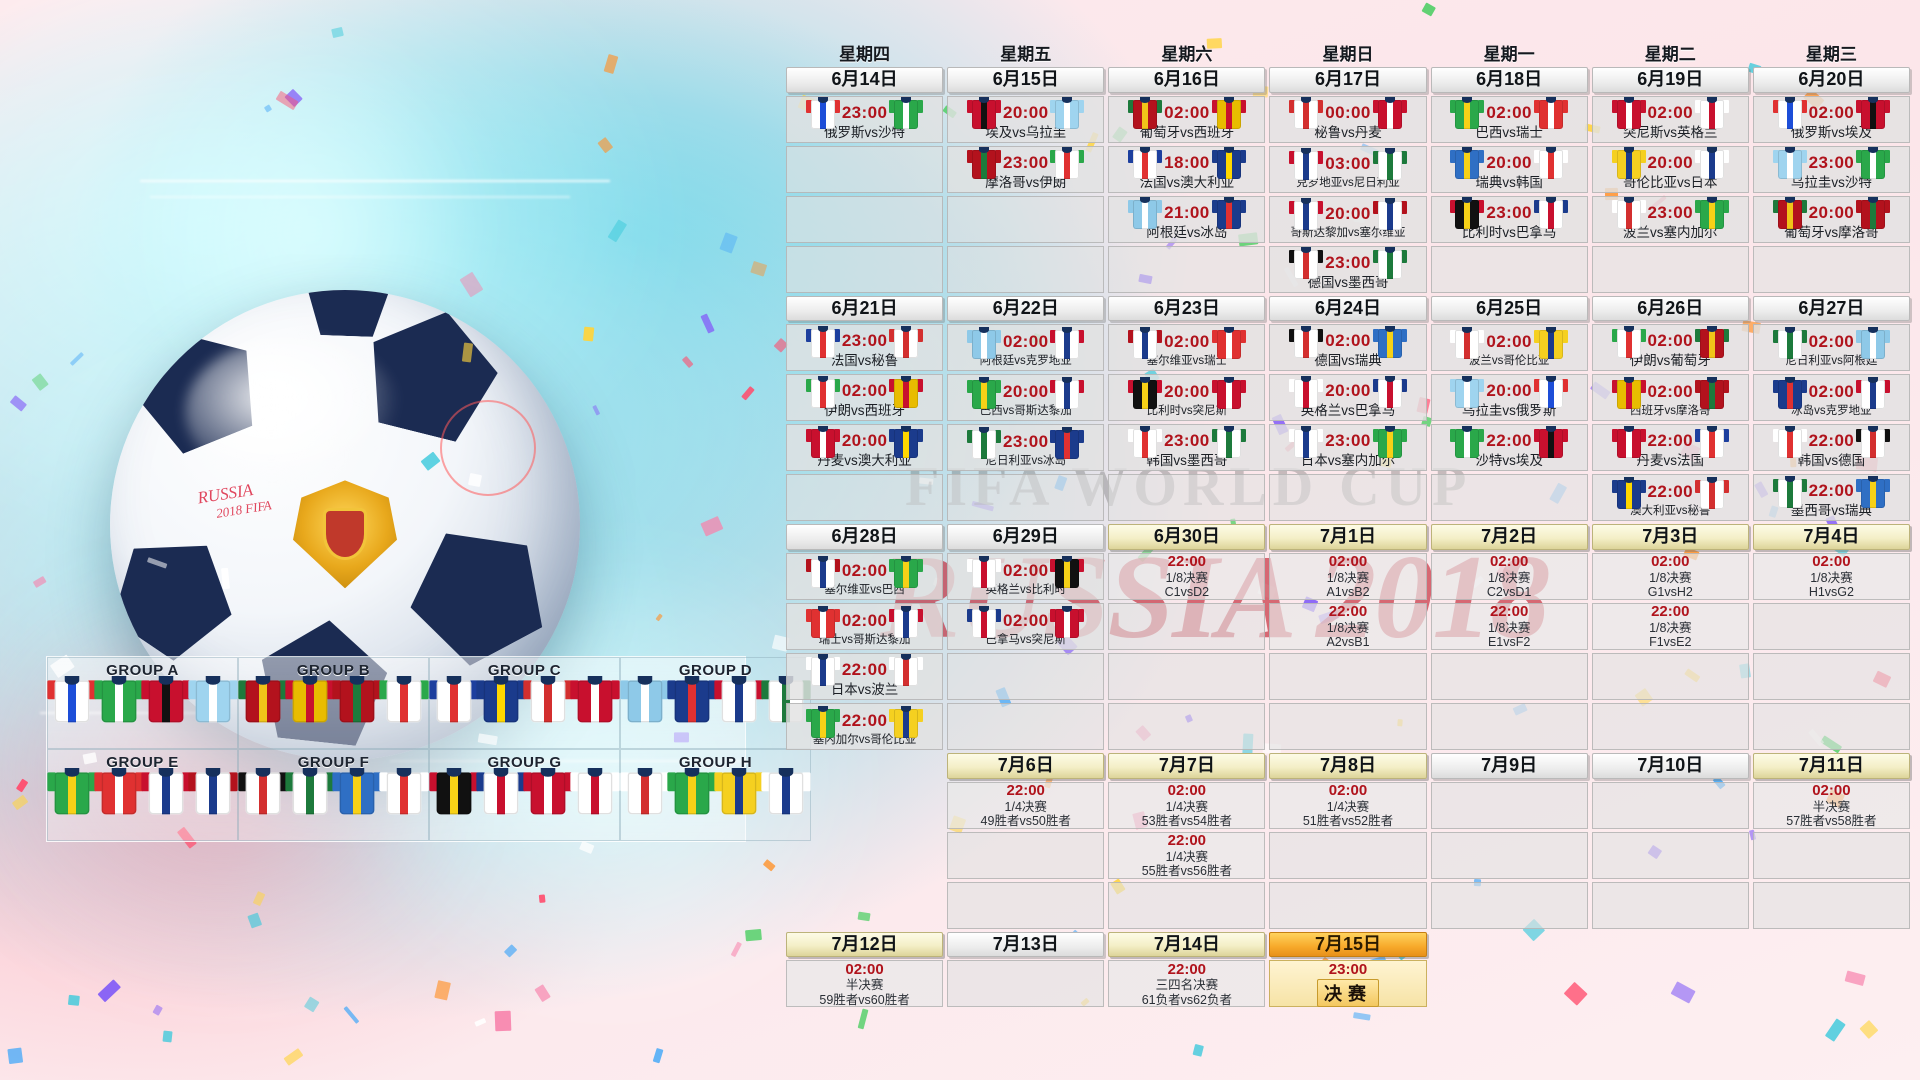 The width and height of the screenshot is (1920, 1080). Describe the element at coordinates (1026, 398) in the screenshot. I see `match-cell: 20:00 巴西vs哥斯达黎加` at that location.